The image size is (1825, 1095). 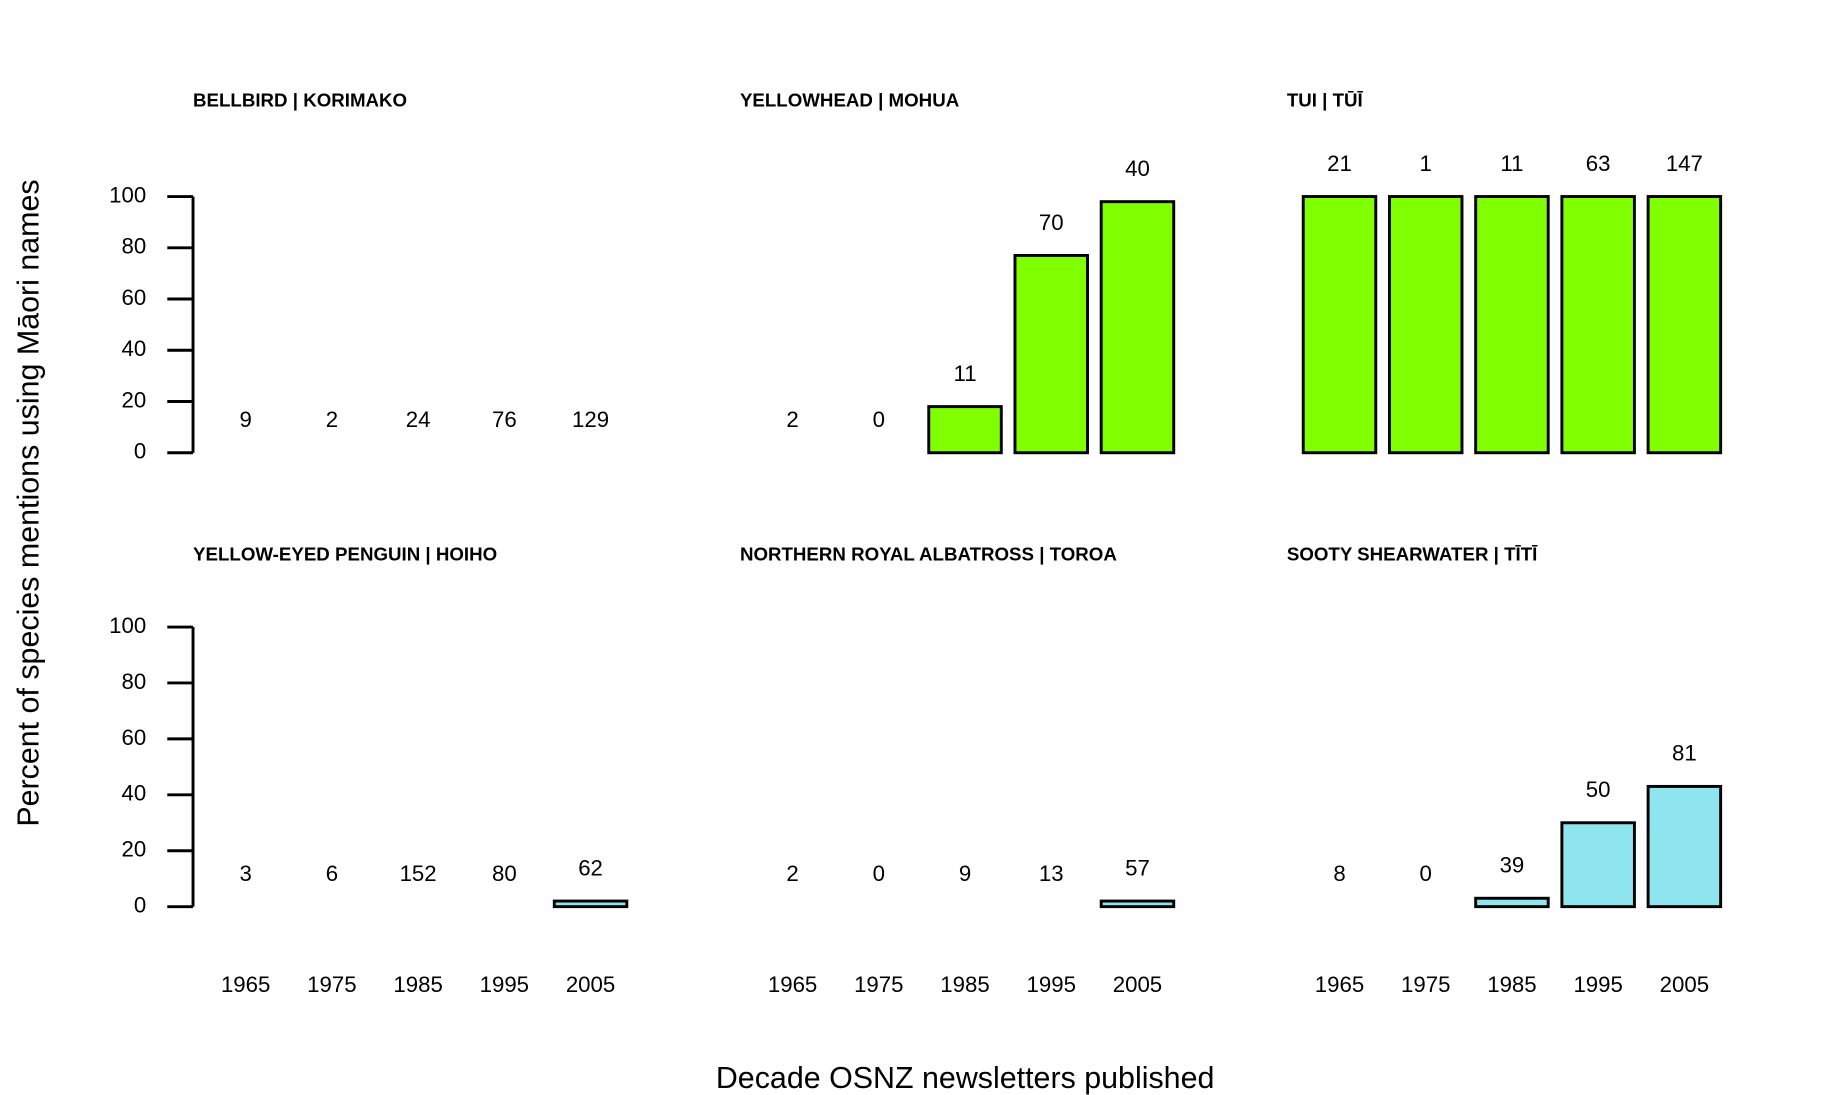 What do you see at coordinates (590, 867) in the screenshot?
I see `count-label: 62` at bounding box center [590, 867].